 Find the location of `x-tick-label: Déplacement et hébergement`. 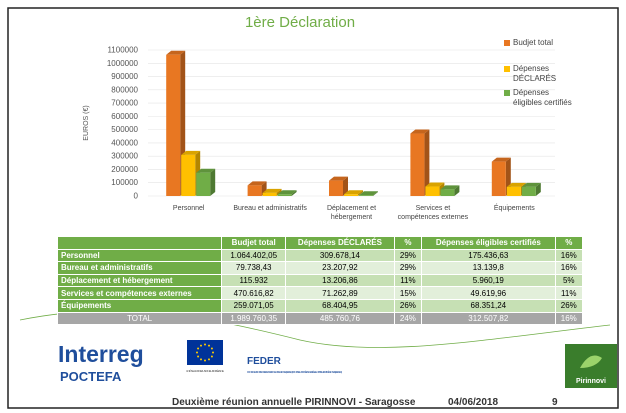

x-tick-label: Déplacement et hébergement is located at coordinates (351, 213).